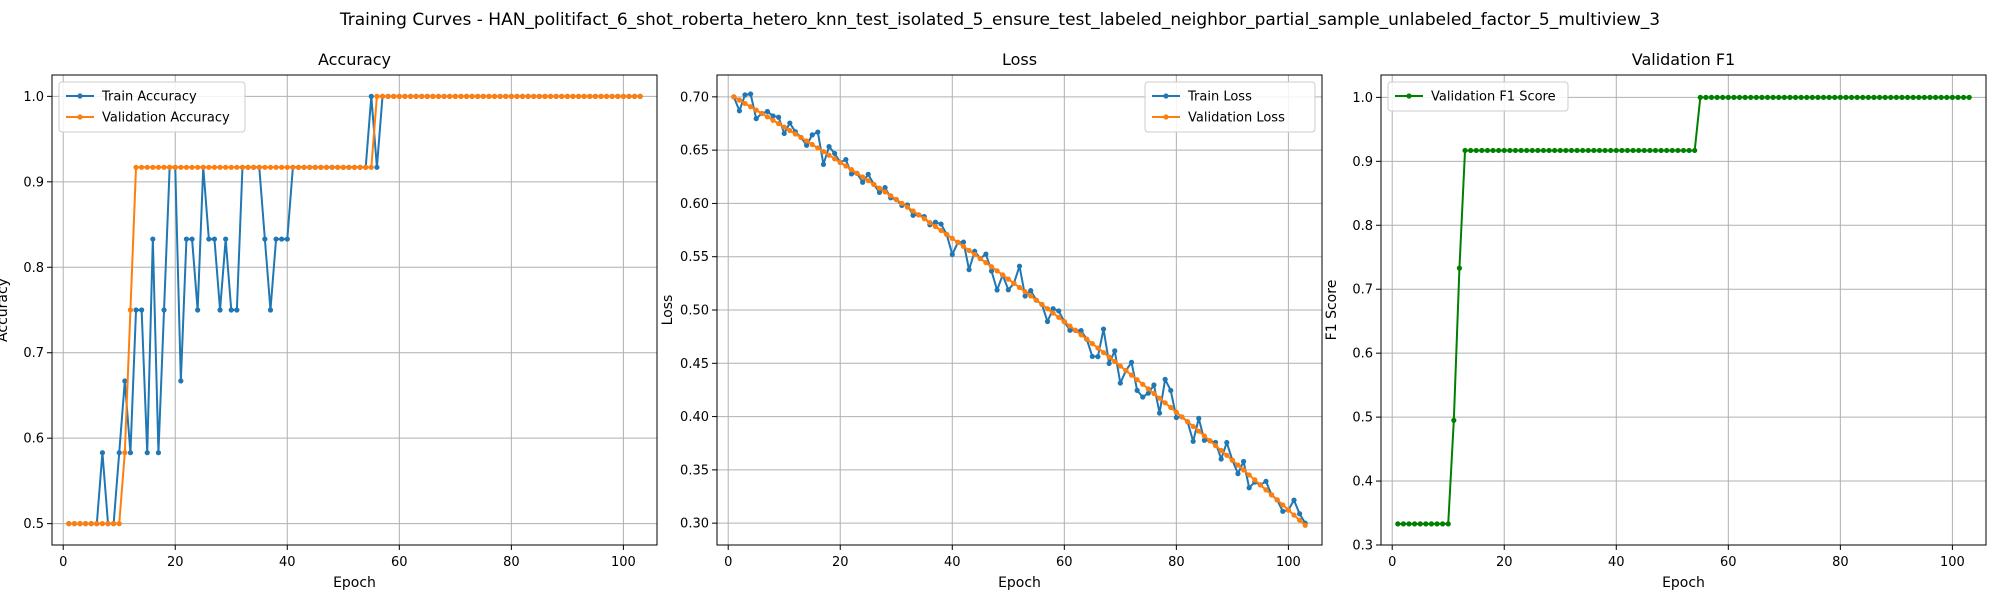 The width and height of the screenshot is (2000, 600). I want to click on y-tick-label: 0.8, so click(33, 268).